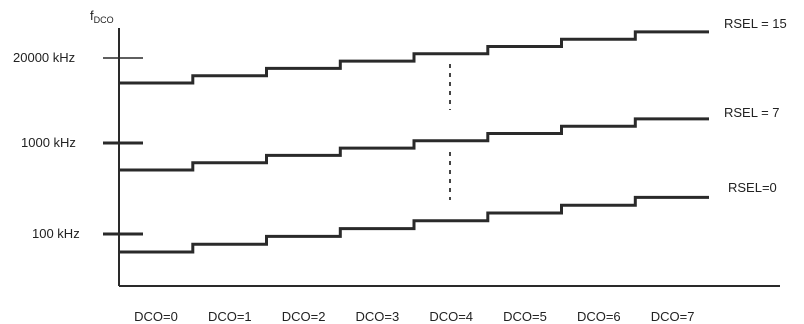  What do you see at coordinates (44, 57) in the screenshot?
I see `y-tick-label: 20000 kHz` at bounding box center [44, 57].